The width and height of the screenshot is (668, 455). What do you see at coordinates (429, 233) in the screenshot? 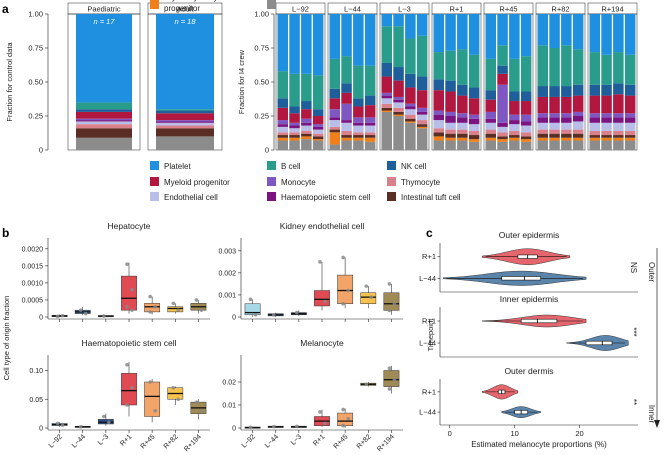
I see `panel-letter-c: c` at bounding box center [429, 233].